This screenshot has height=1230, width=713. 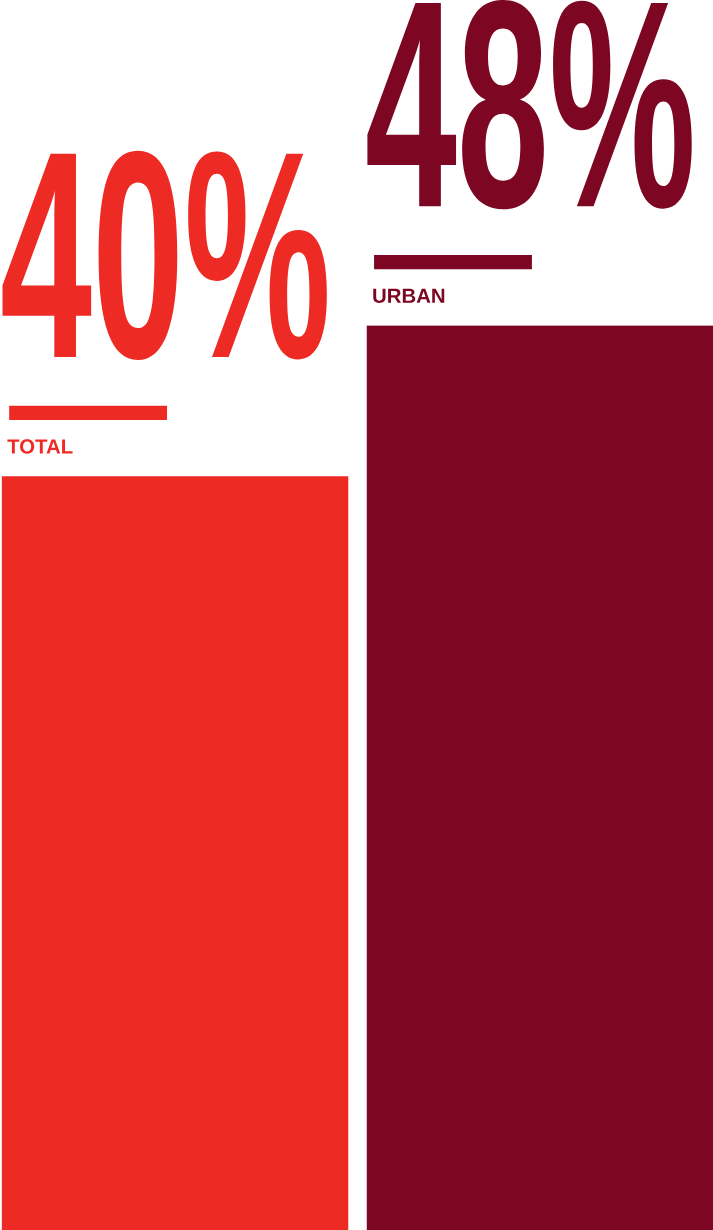 I want to click on x-tick-label: TOTAL, so click(x=40, y=446).